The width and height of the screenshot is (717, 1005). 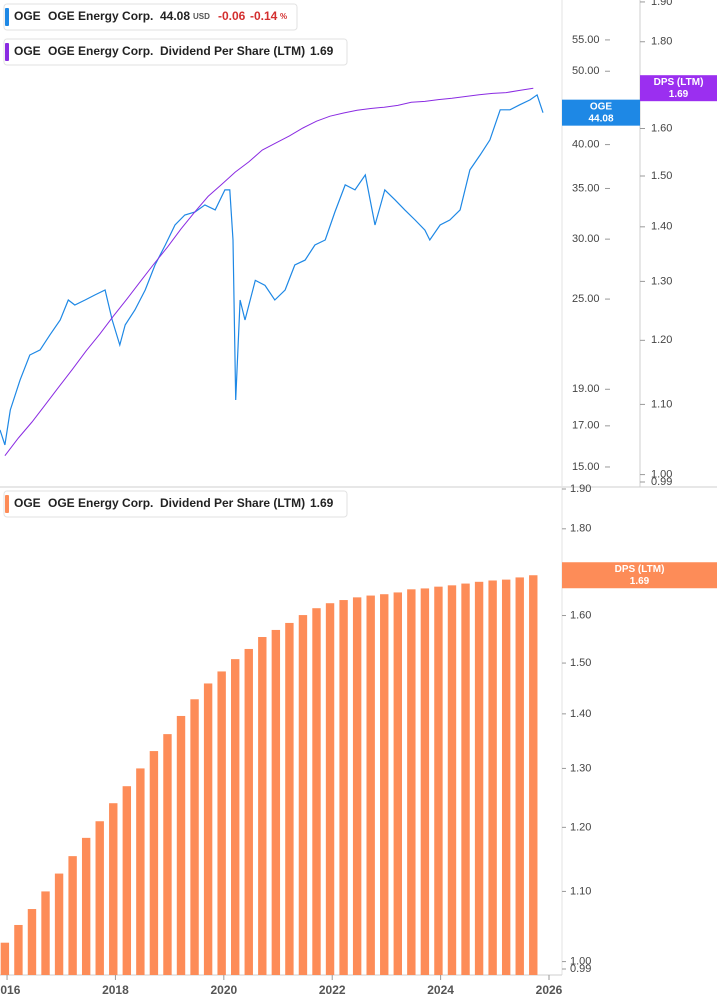 What do you see at coordinates (580, 714) in the screenshot?
I see `y-tick-label: 1.40` at bounding box center [580, 714].